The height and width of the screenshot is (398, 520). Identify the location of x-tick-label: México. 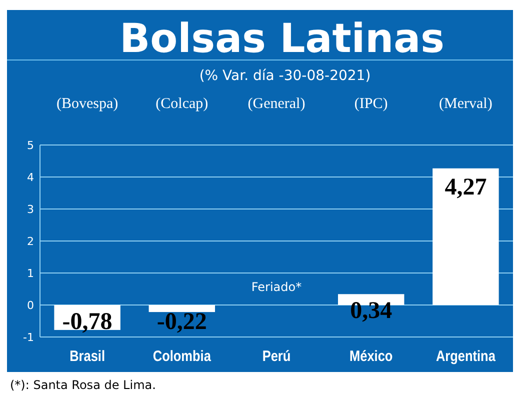
(371, 355).